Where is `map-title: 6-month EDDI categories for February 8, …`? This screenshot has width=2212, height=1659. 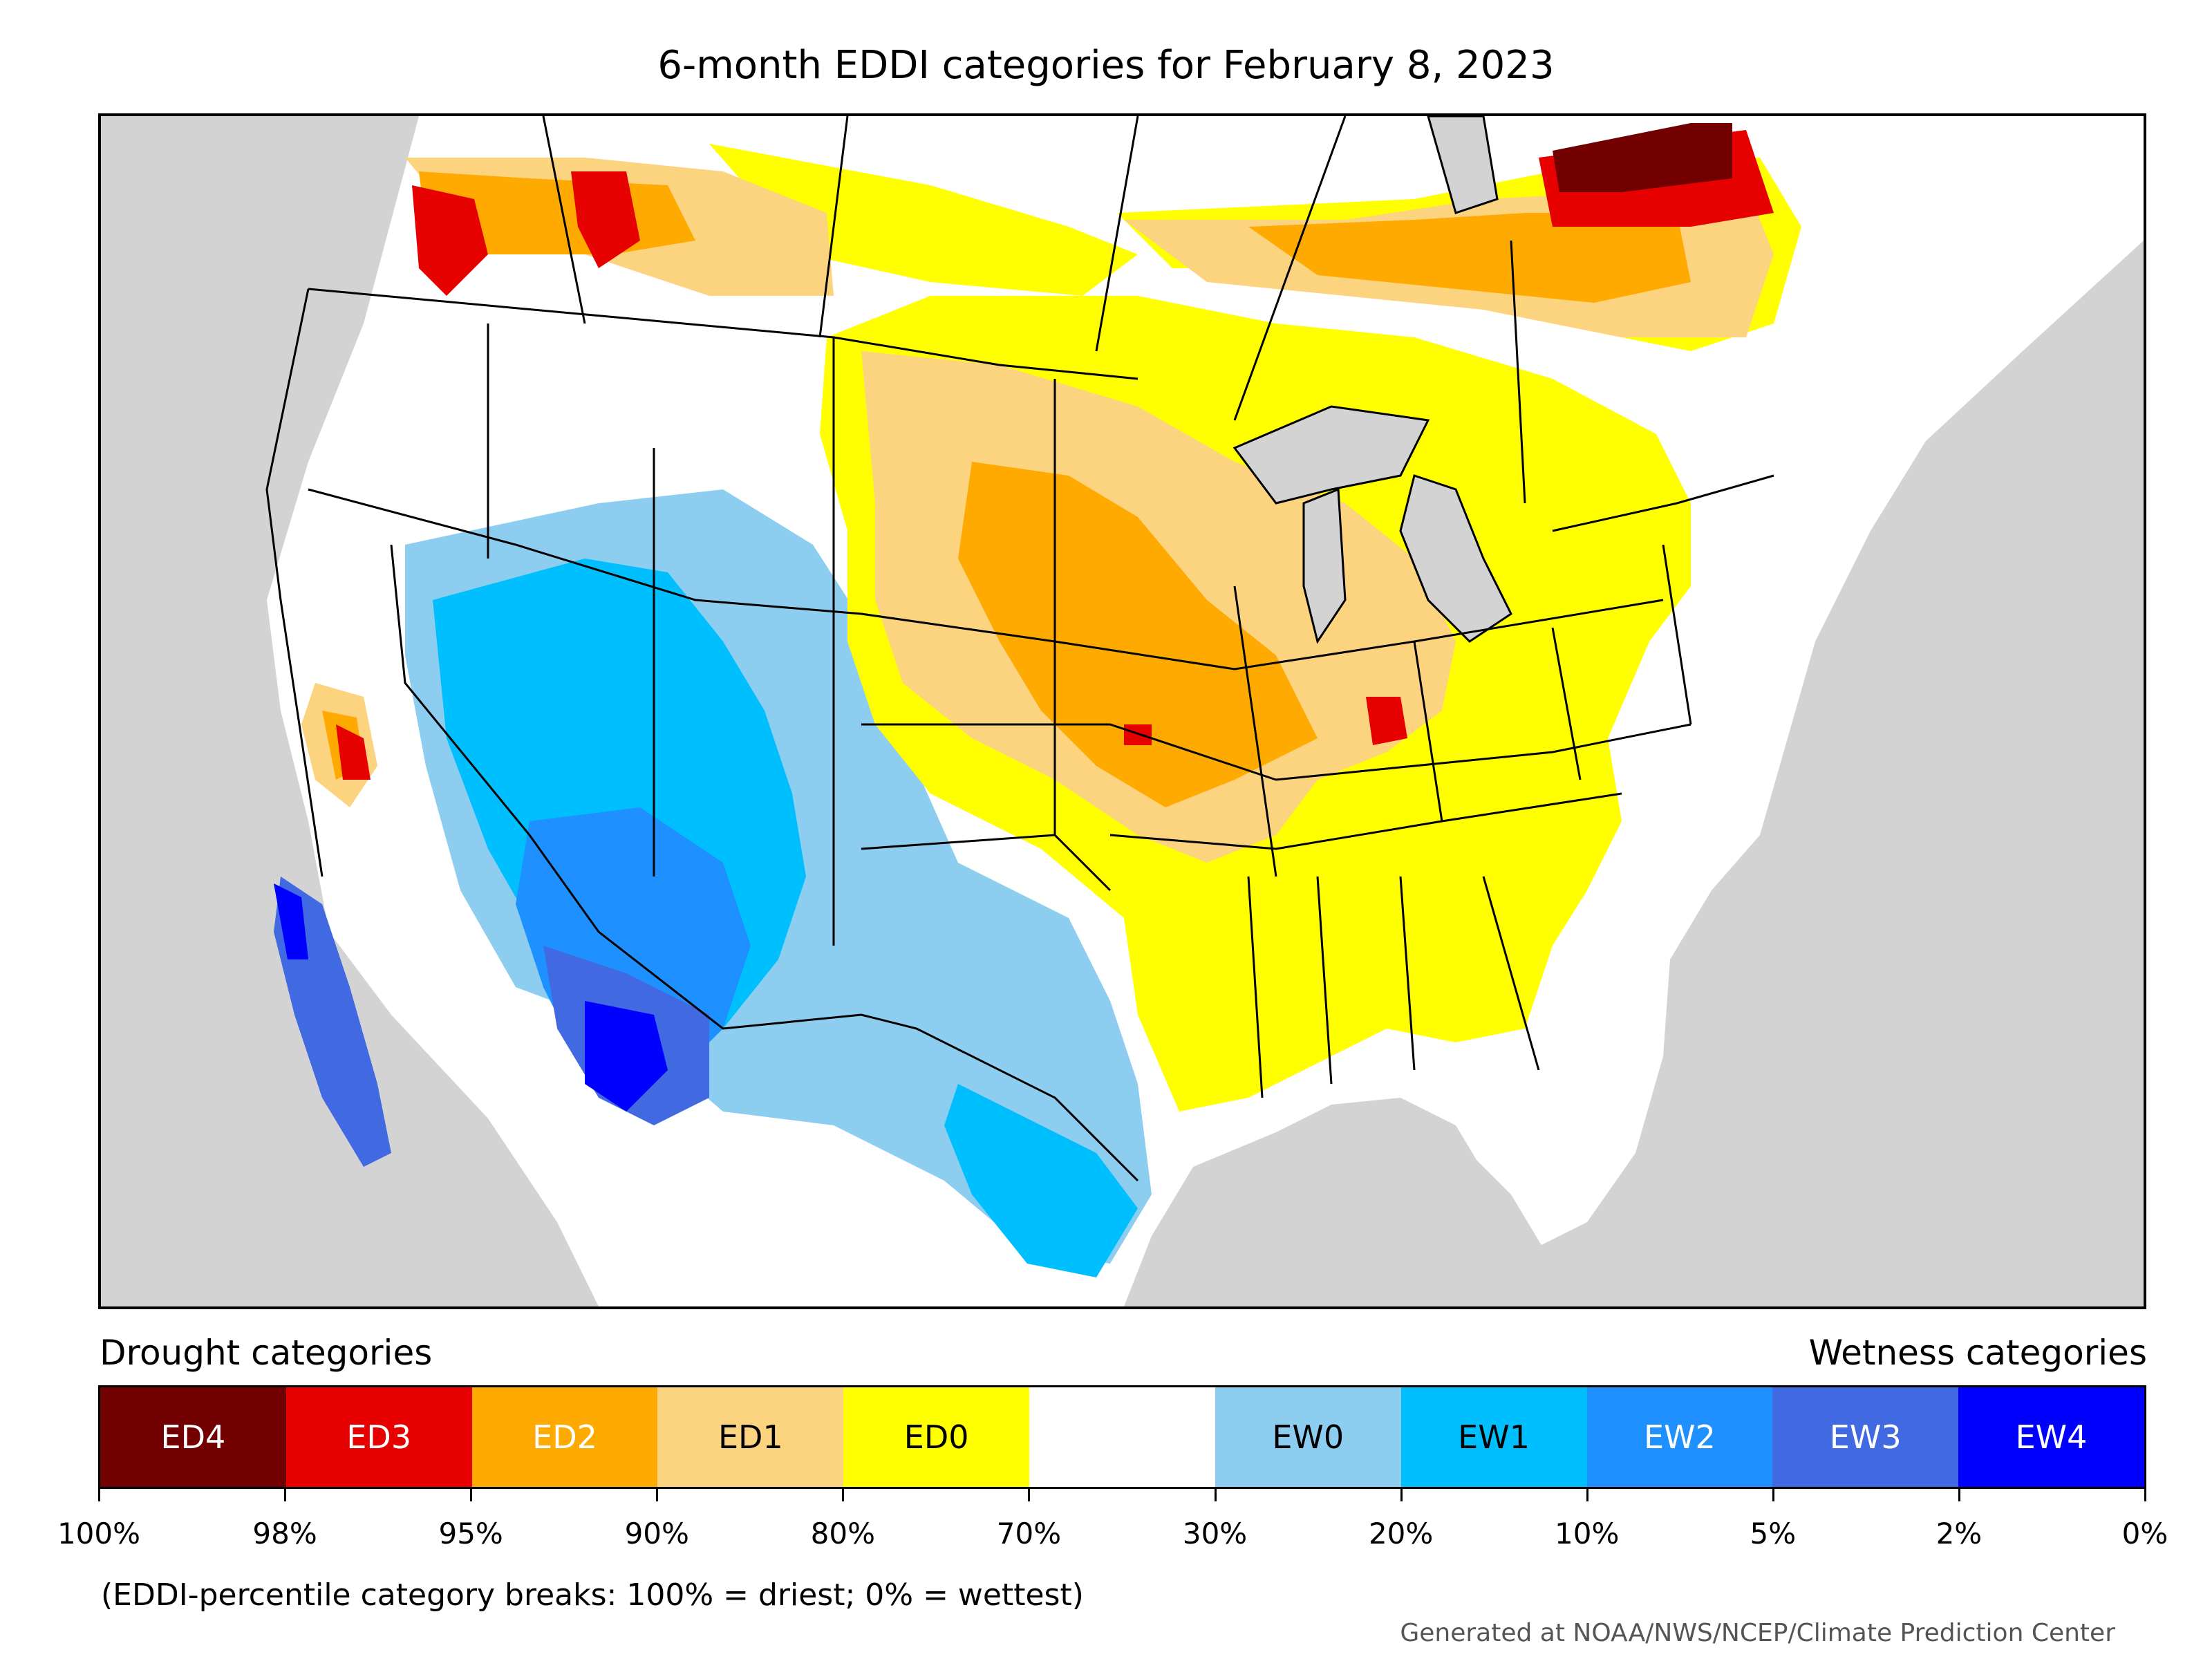
map-title: 6-month EDDI categories for February 8, … is located at coordinates (1106, 65).